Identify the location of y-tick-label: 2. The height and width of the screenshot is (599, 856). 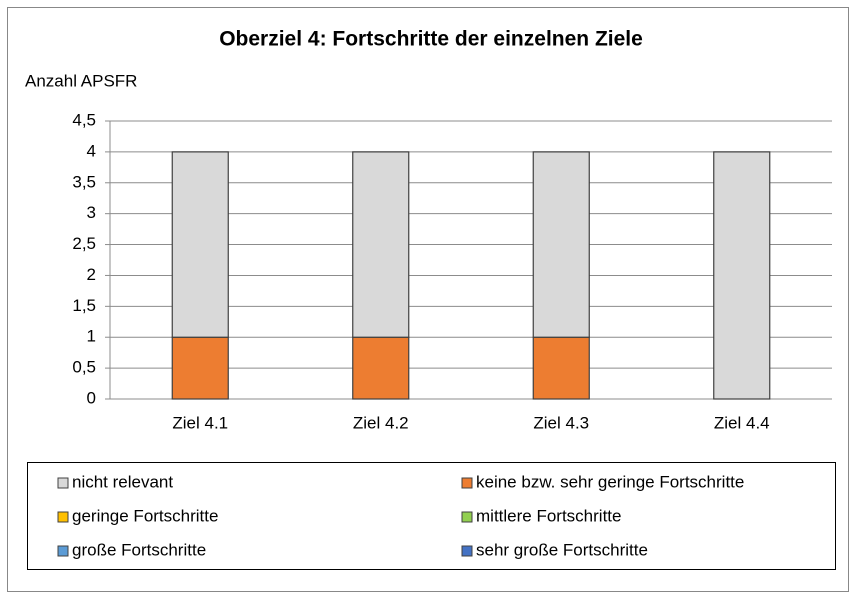
(91, 274).